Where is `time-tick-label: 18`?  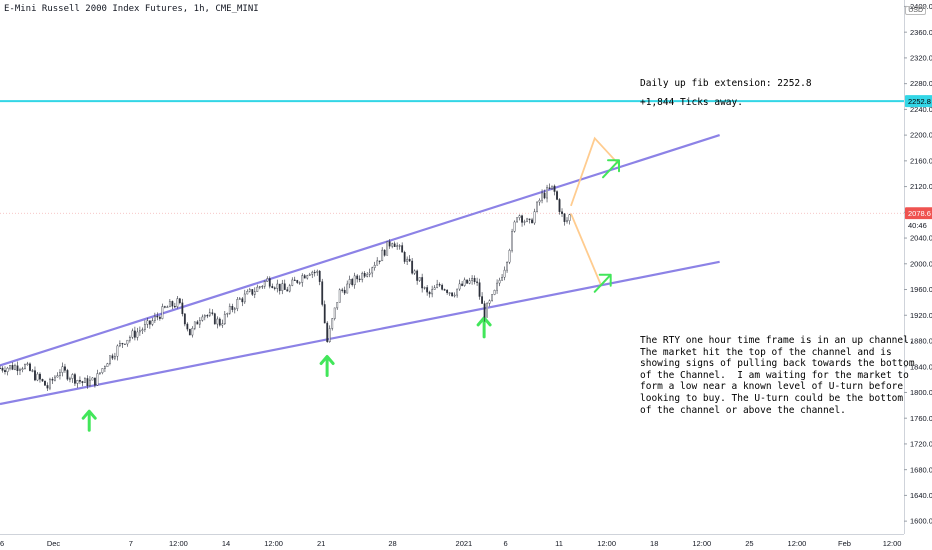 time-tick-label: 18 is located at coordinates (654, 543).